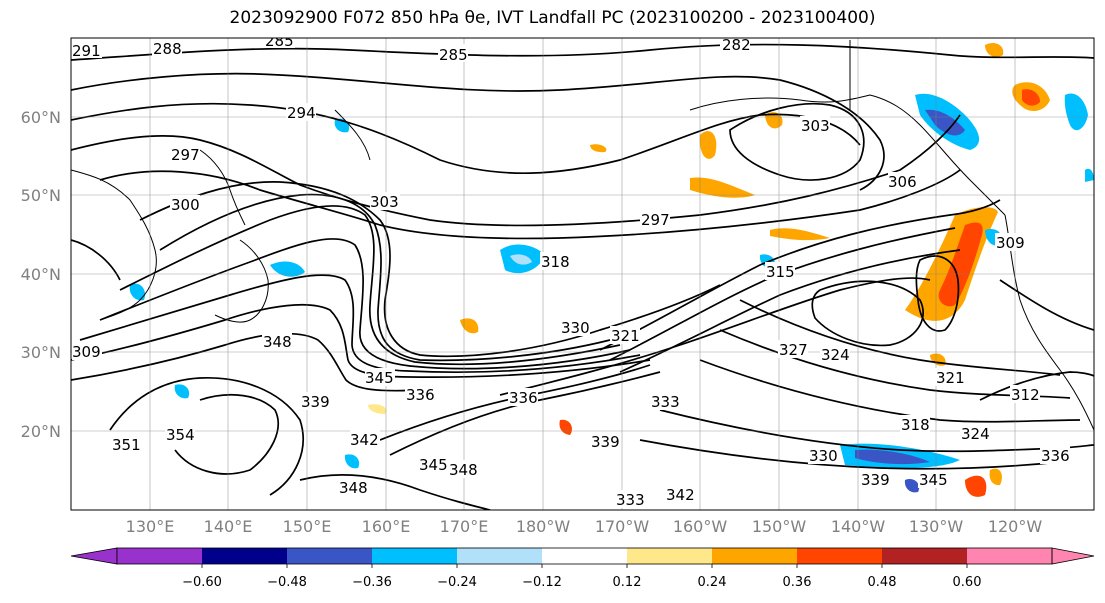 The width and height of the screenshot is (1105, 603). What do you see at coordinates (542, 582) in the screenshot?
I see `colorbar-tick-label: −0.12` at bounding box center [542, 582].